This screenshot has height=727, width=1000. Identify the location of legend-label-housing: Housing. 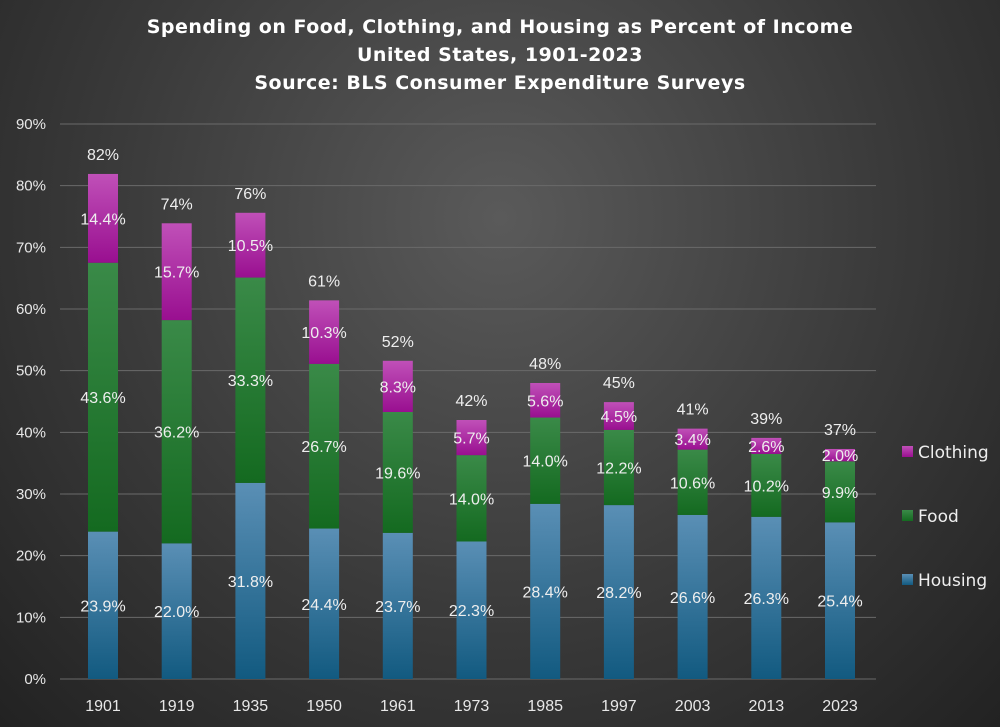
(952, 581).